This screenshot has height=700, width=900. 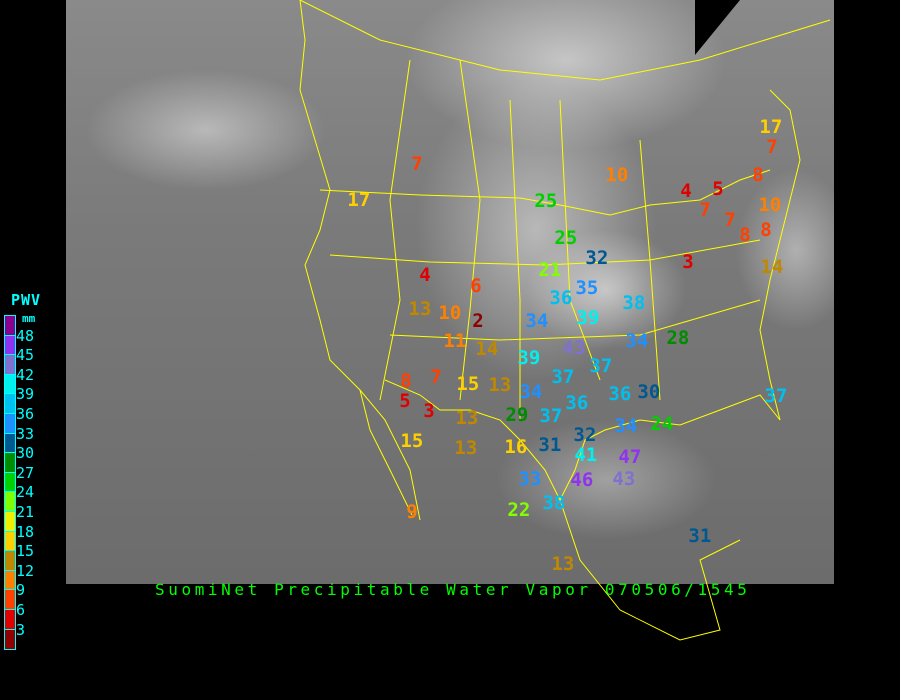 I want to click on atlantic-coast, so click(x=780, y=255).